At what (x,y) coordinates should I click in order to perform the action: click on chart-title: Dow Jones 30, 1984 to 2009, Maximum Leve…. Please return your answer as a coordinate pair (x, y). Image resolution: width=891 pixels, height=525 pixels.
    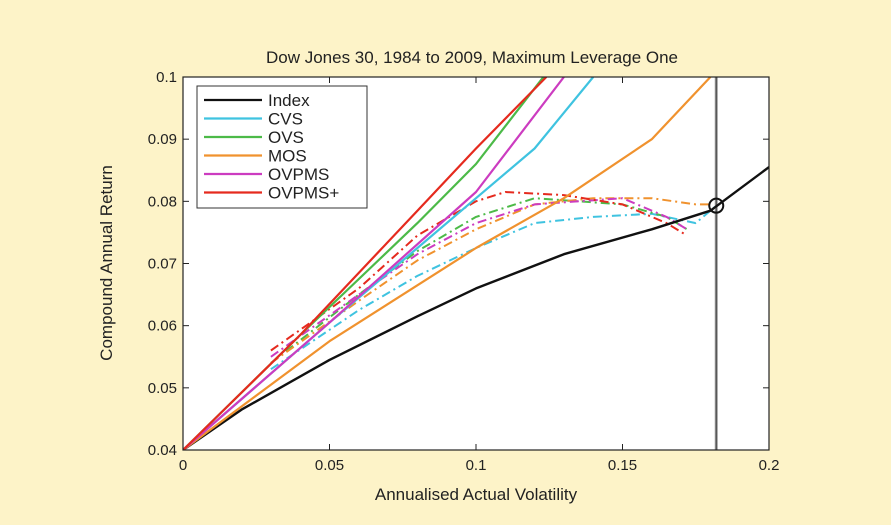
    Looking at the image, I should click on (472, 57).